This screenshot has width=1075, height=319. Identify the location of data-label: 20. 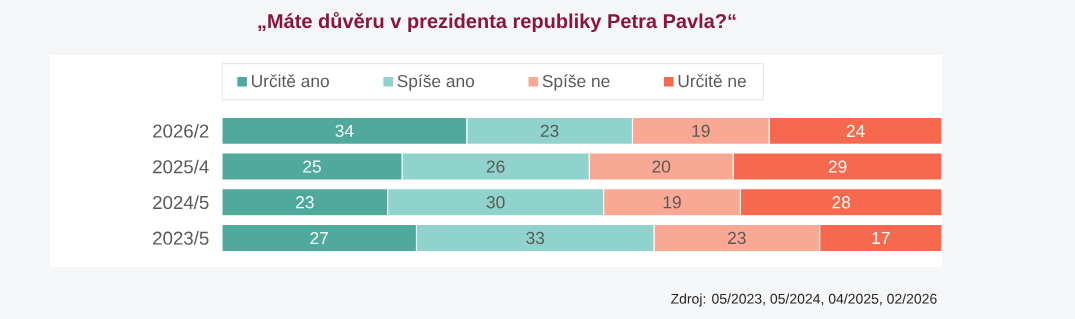
(661, 166).